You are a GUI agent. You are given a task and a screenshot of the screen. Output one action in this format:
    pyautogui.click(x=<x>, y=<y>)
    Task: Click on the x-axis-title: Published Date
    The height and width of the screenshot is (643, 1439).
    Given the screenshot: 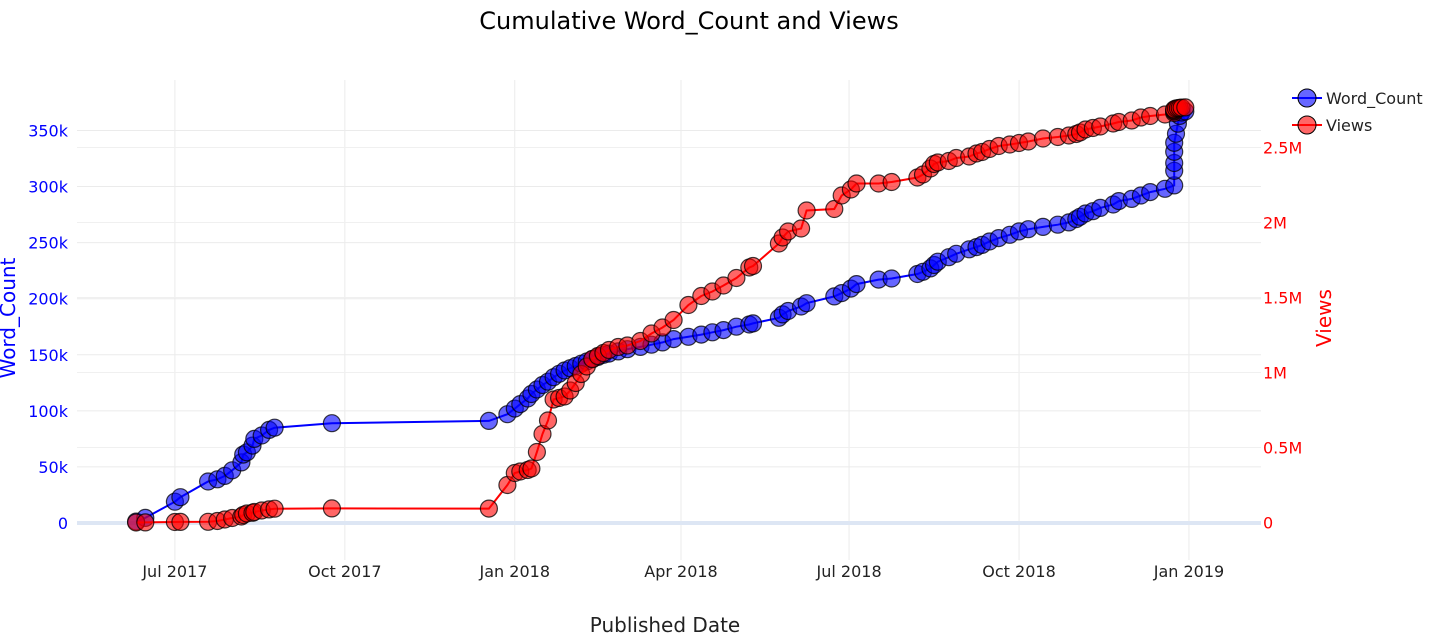 What is the action you would take?
    pyautogui.click(x=665, y=625)
    